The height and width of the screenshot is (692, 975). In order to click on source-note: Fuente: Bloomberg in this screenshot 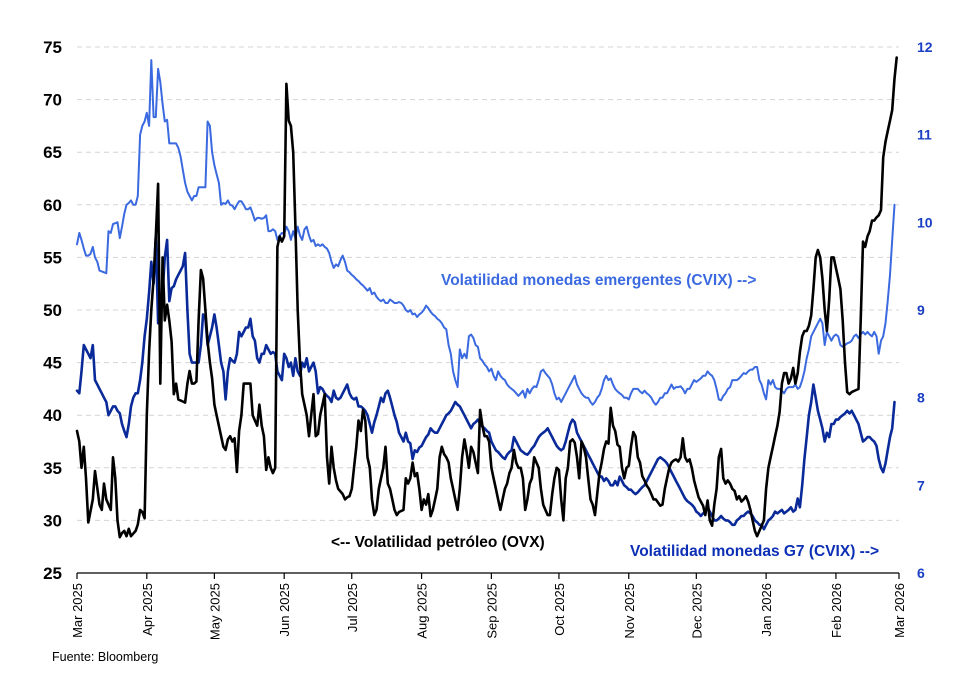, I will do `click(105, 657)`.